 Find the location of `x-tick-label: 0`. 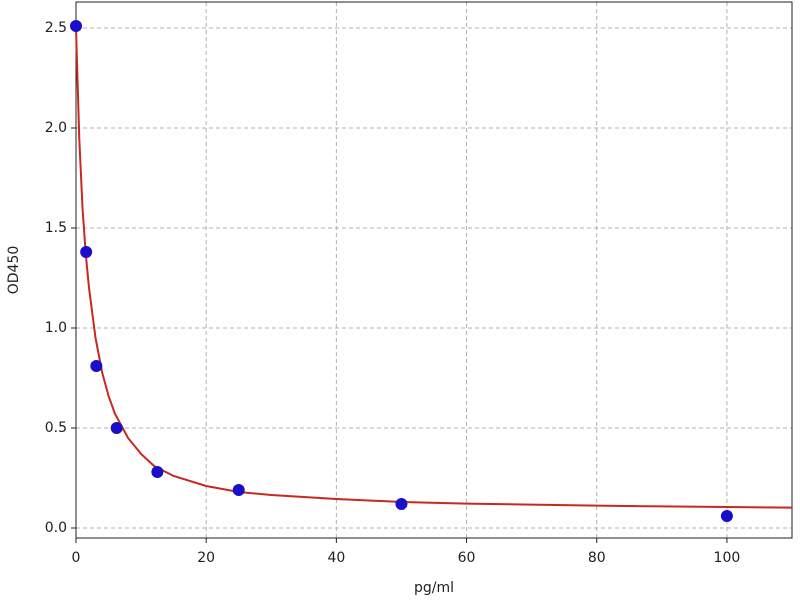

x-tick-label: 0 is located at coordinates (76, 558).